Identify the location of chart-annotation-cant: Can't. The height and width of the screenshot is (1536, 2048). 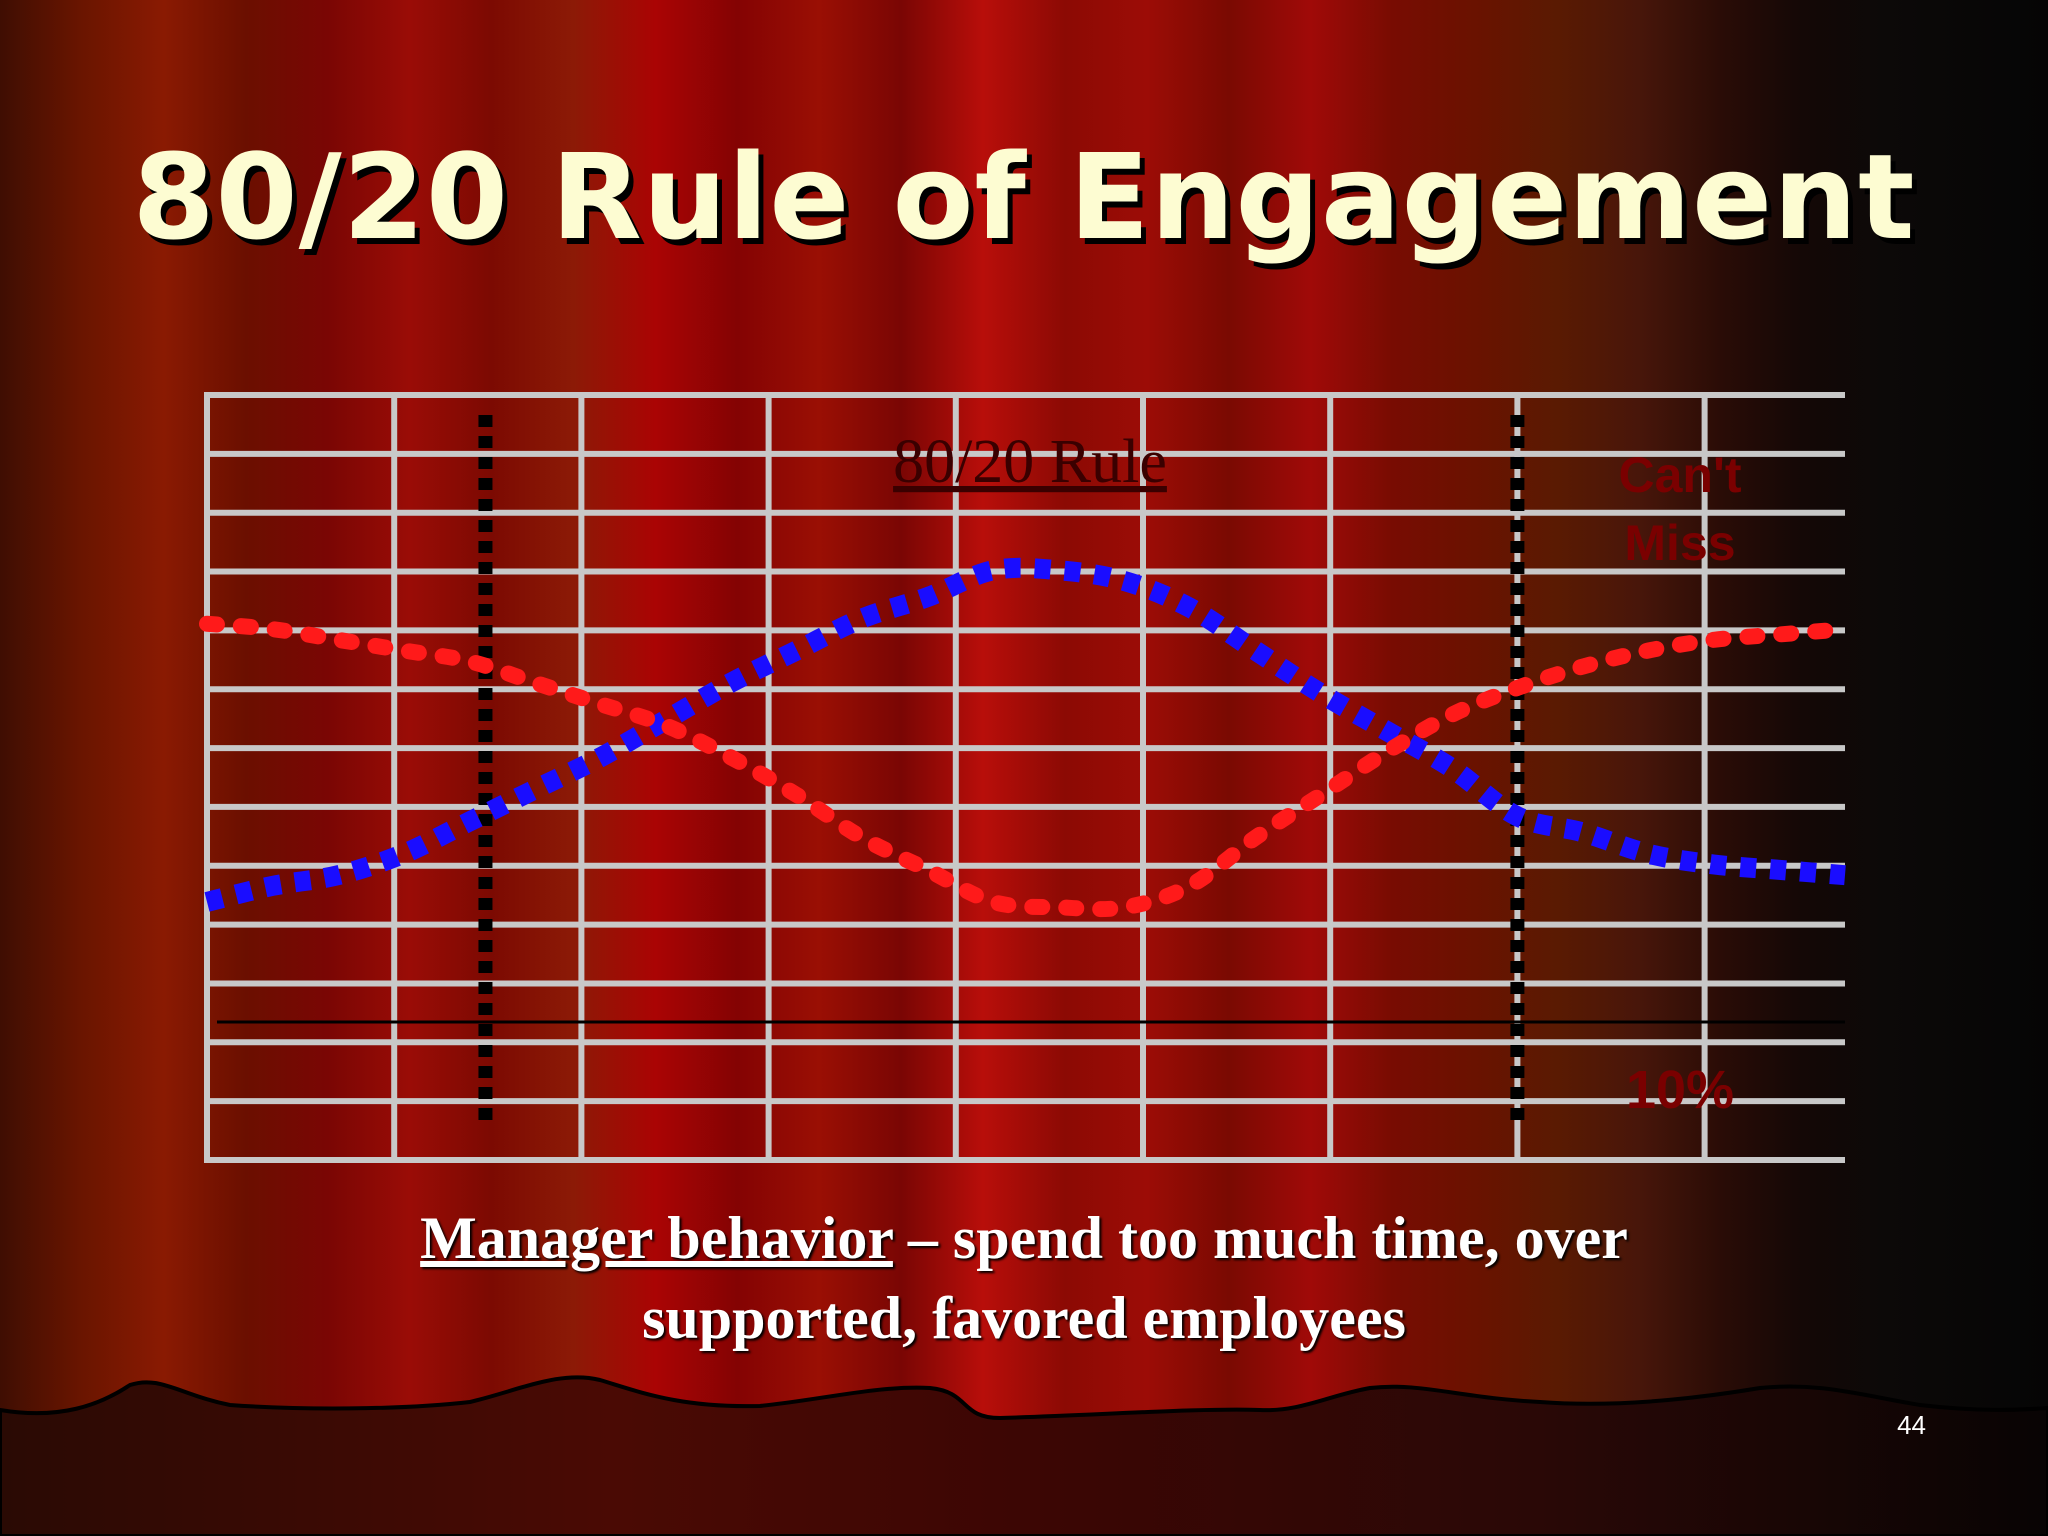
(1680, 475).